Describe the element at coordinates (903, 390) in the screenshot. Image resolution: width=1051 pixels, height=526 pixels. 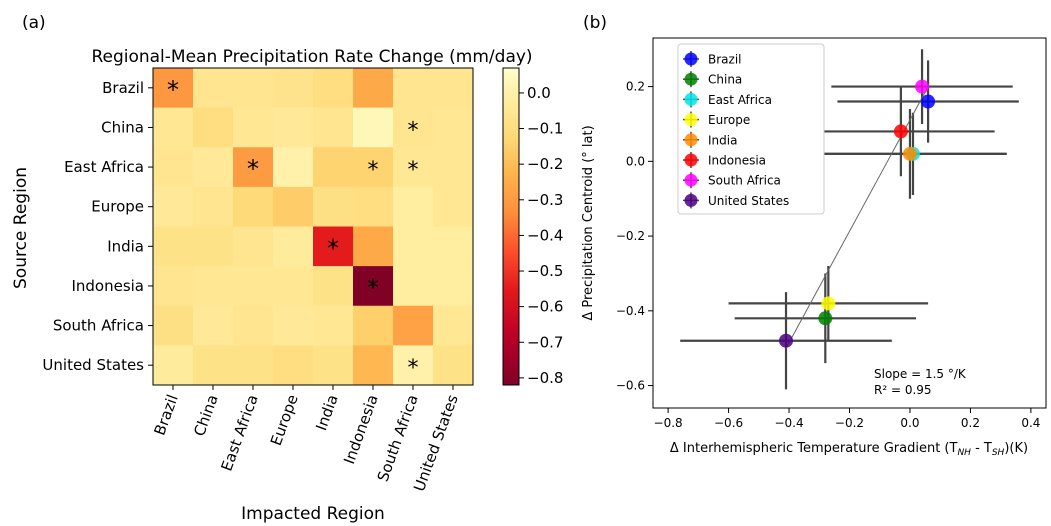
I see `r-squared-annotation: R² = 0.95` at that location.